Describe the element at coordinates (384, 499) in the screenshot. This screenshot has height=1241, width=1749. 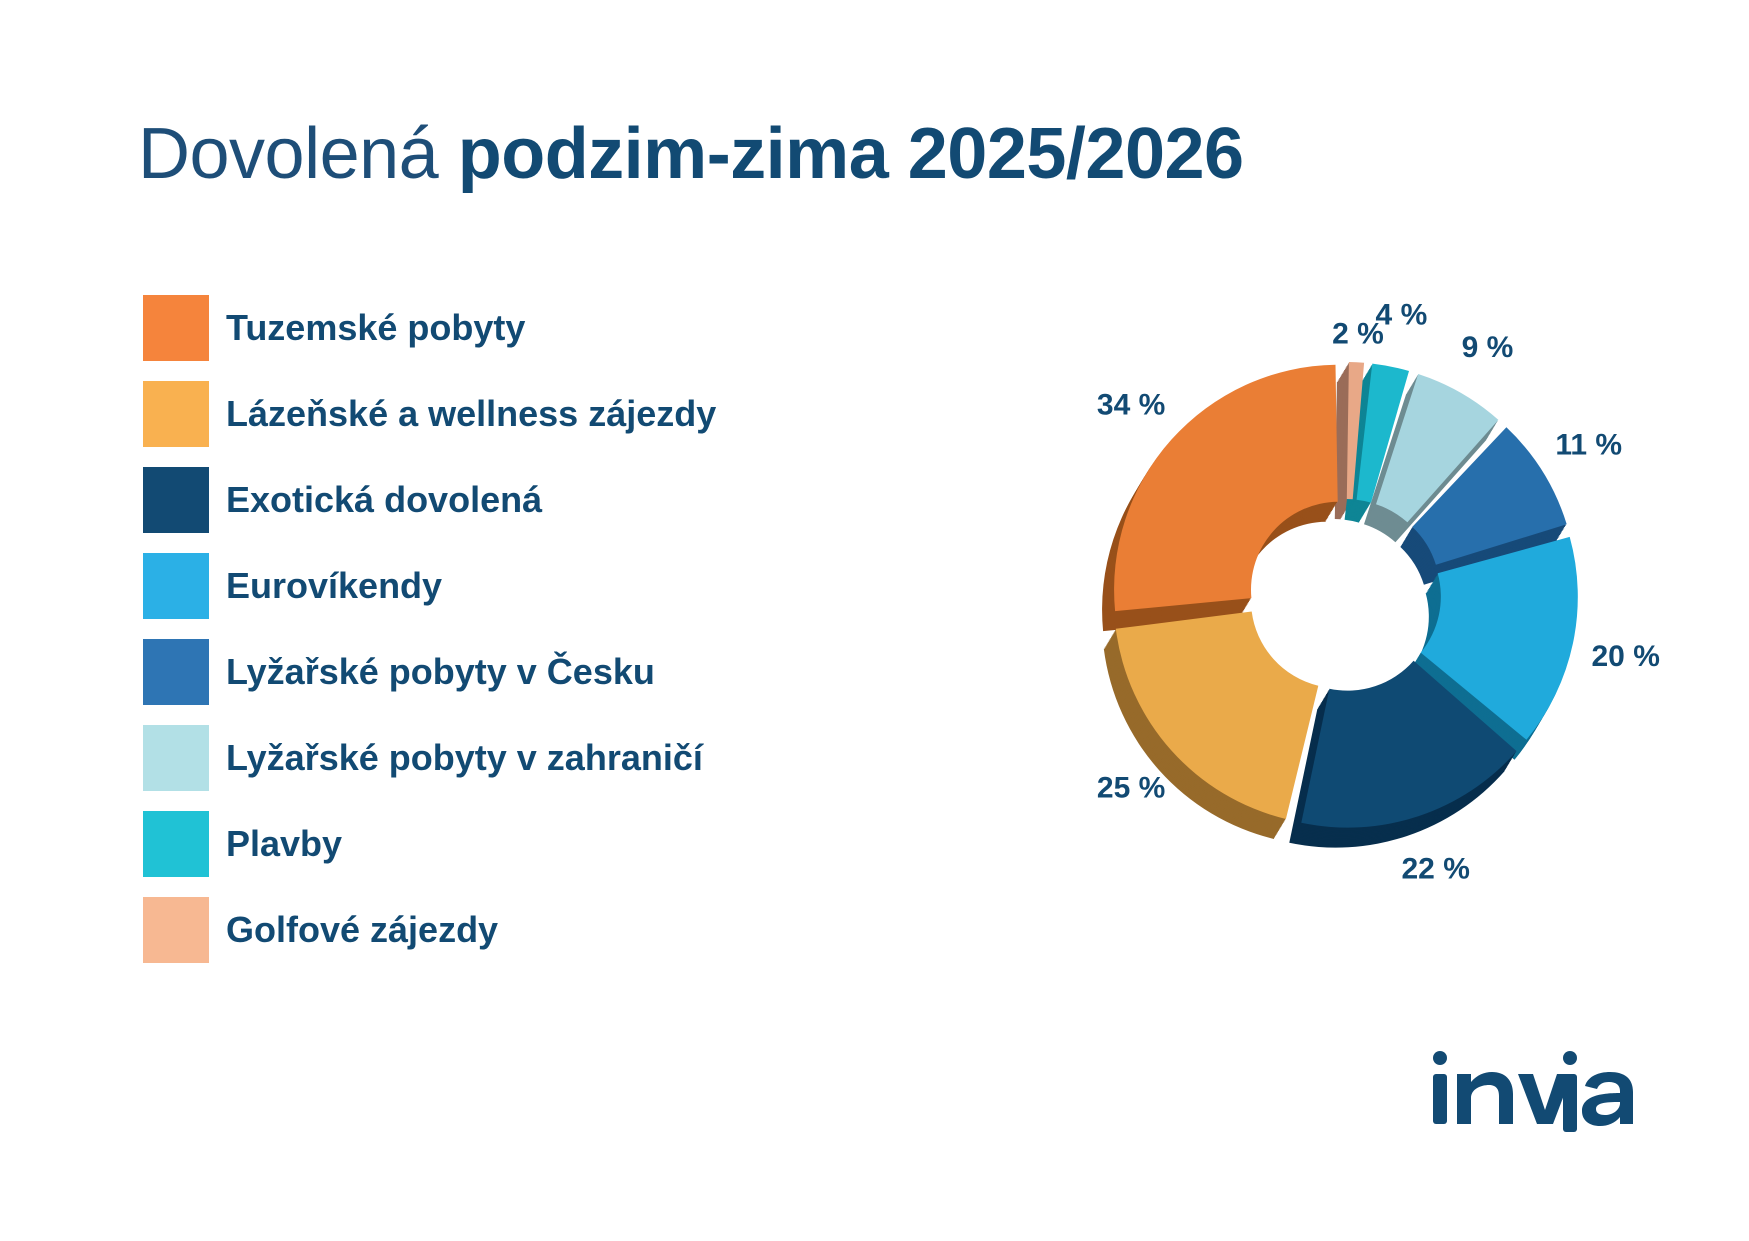
I see `legend-label: Exotická dovolená` at that location.